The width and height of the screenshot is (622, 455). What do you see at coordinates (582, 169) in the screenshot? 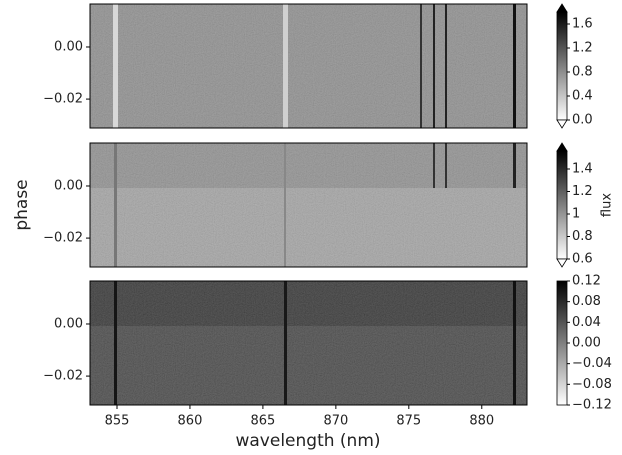
I see `colorbar-tick-label: 1.4` at bounding box center [582, 169].